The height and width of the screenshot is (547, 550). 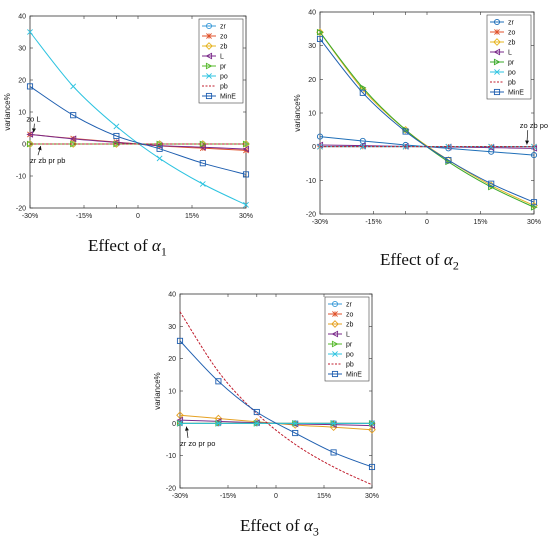 I want to click on series-line-MinE, so click(x=138, y=130).